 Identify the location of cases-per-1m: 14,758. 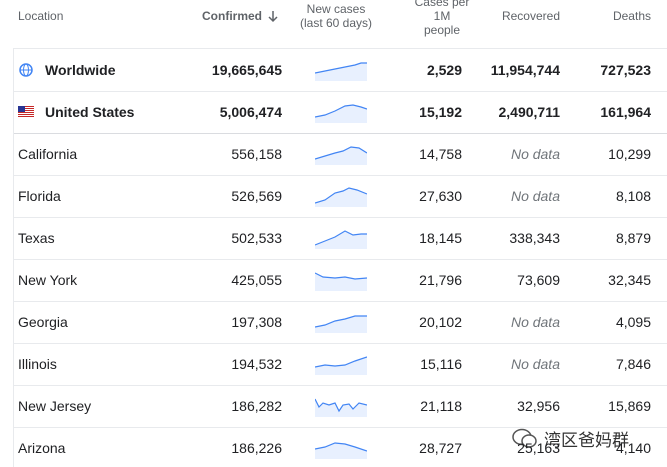
(440, 154).